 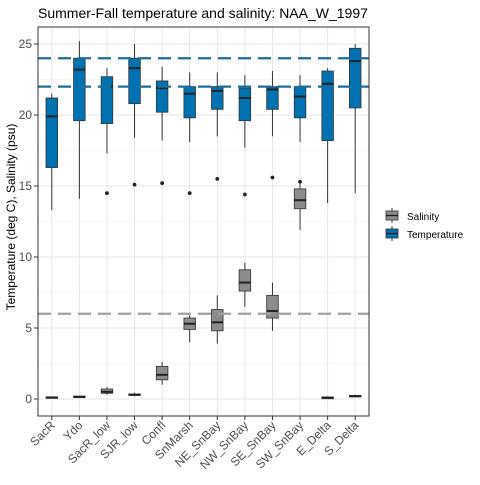 What do you see at coordinates (272, 125) in the screenshot?
I see `box-temperature-se-snbay` at bounding box center [272, 125].